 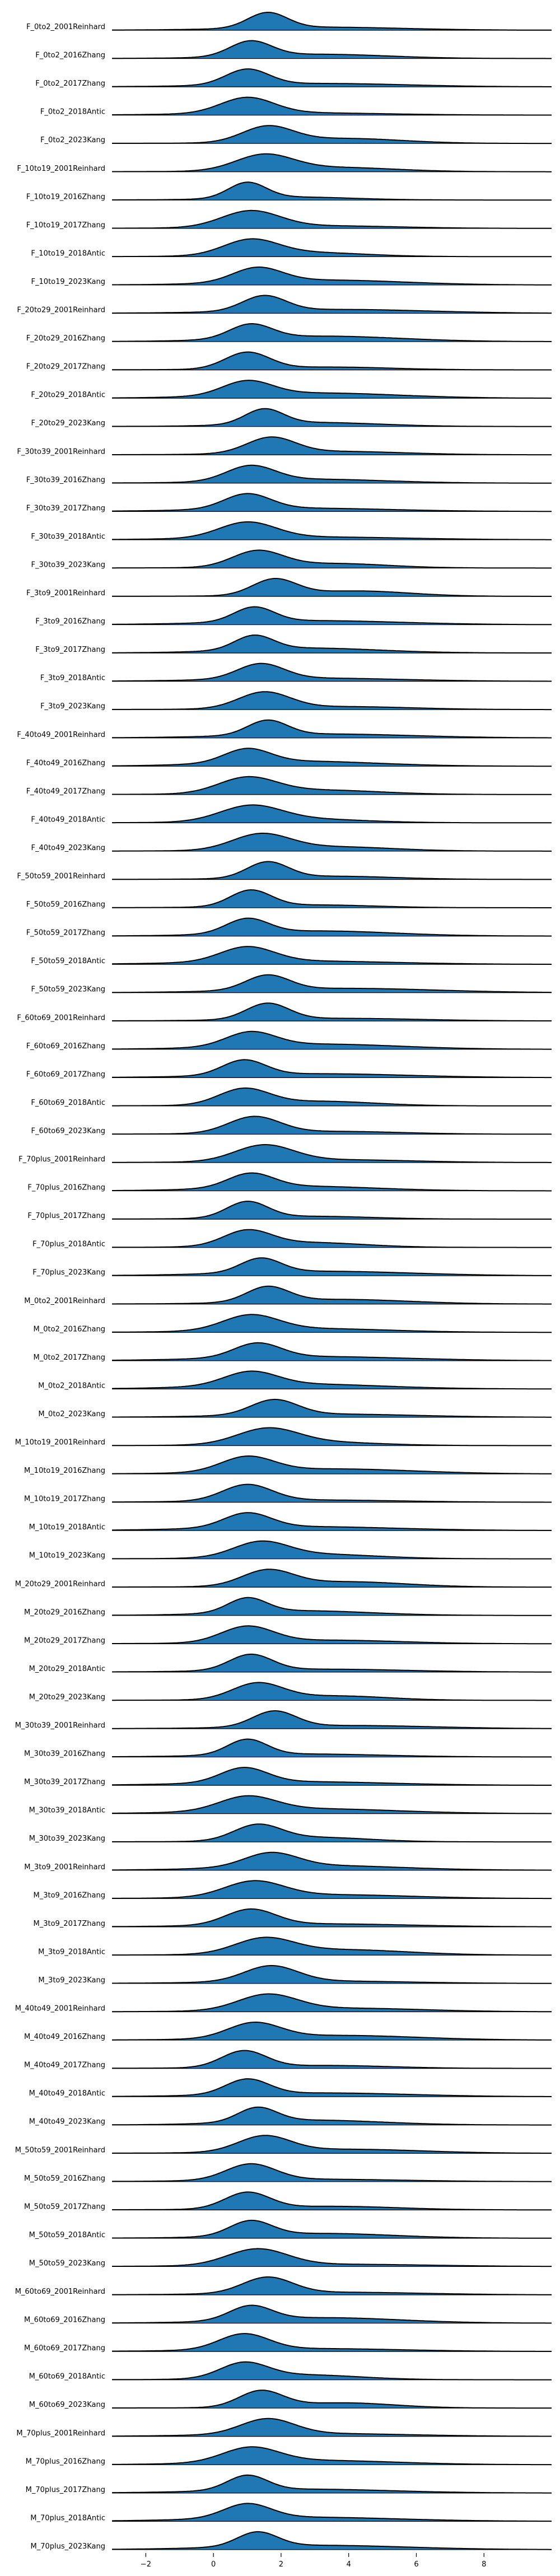 What do you see at coordinates (66, 2490) in the screenshot?
I see `row-label: M_70plus_2017Zhang` at bounding box center [66, 2490].